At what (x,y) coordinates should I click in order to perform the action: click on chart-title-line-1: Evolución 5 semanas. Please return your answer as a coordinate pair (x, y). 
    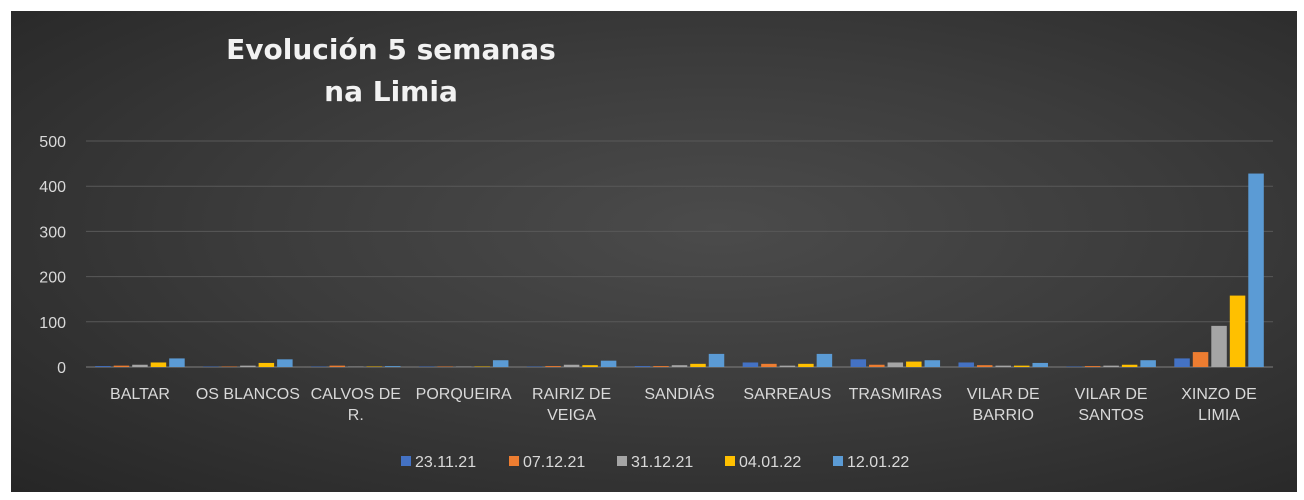
    Looking at the image, I should click on (391, 49).